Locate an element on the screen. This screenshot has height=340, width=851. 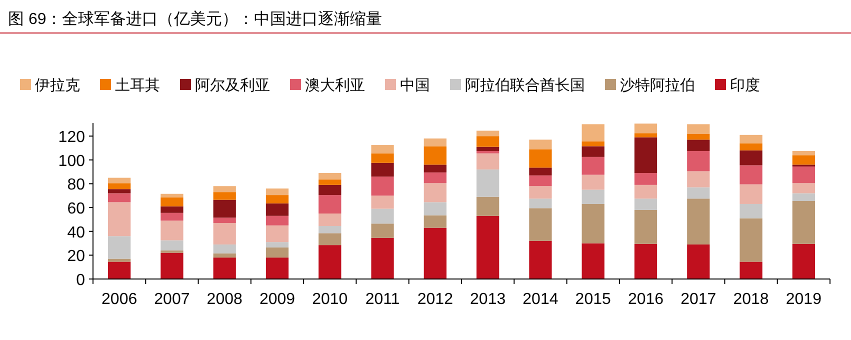
y-tick-label: 0 is located at coordinates (81, 280).